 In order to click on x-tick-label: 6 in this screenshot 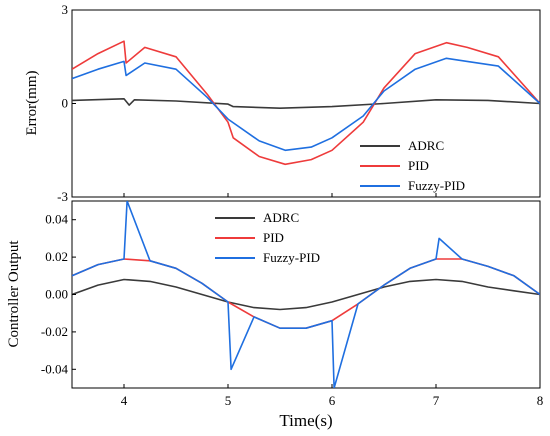, I will do `click(332, 400)`.